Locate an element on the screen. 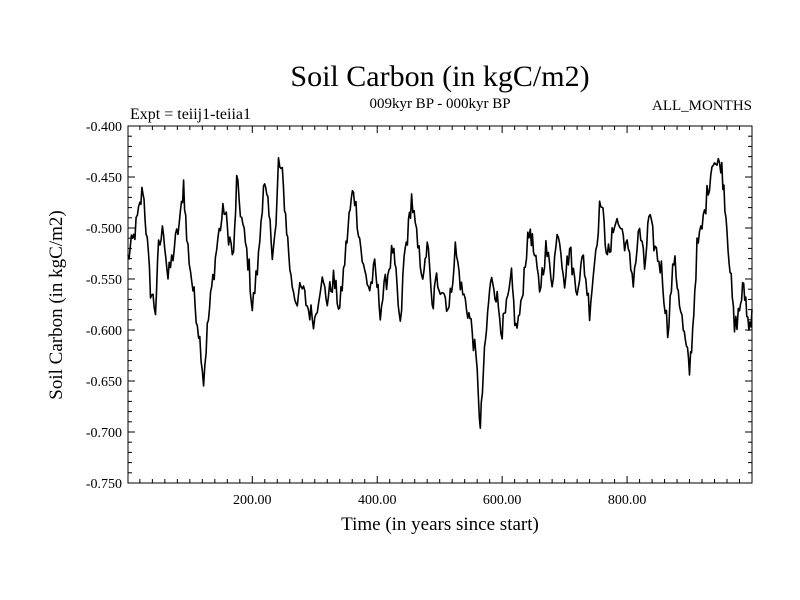 The height and width of the screenshot is (600, 800). y-tick-label: -0.550 is located at coordinates (104, 280).